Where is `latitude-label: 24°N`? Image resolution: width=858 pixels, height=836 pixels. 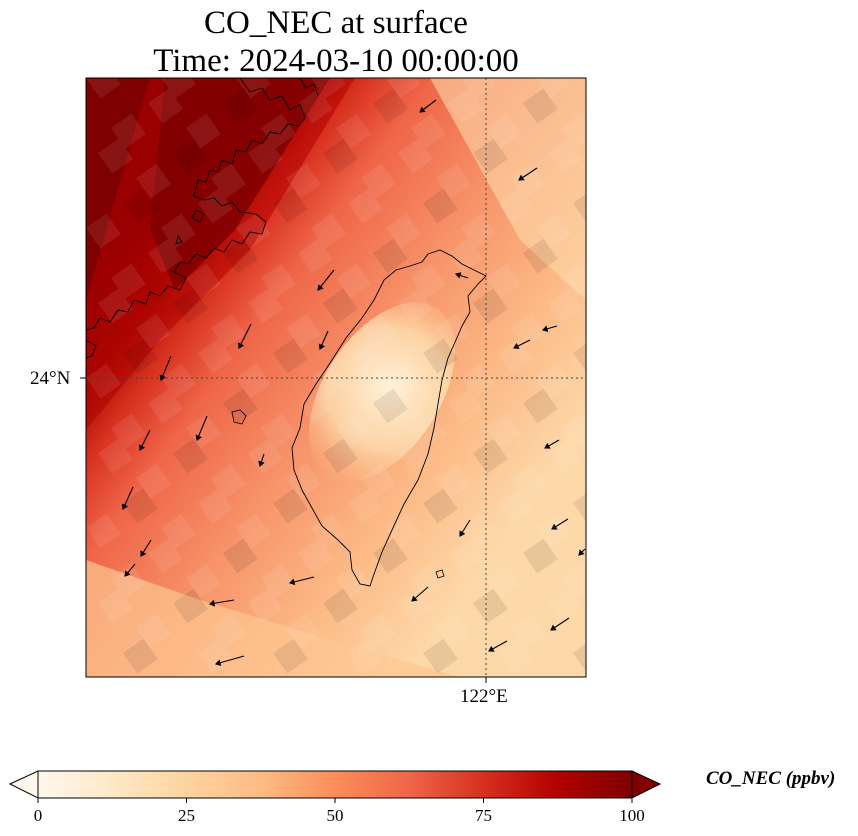
latitude-label: 24°N is located at coordinates (50, 378).